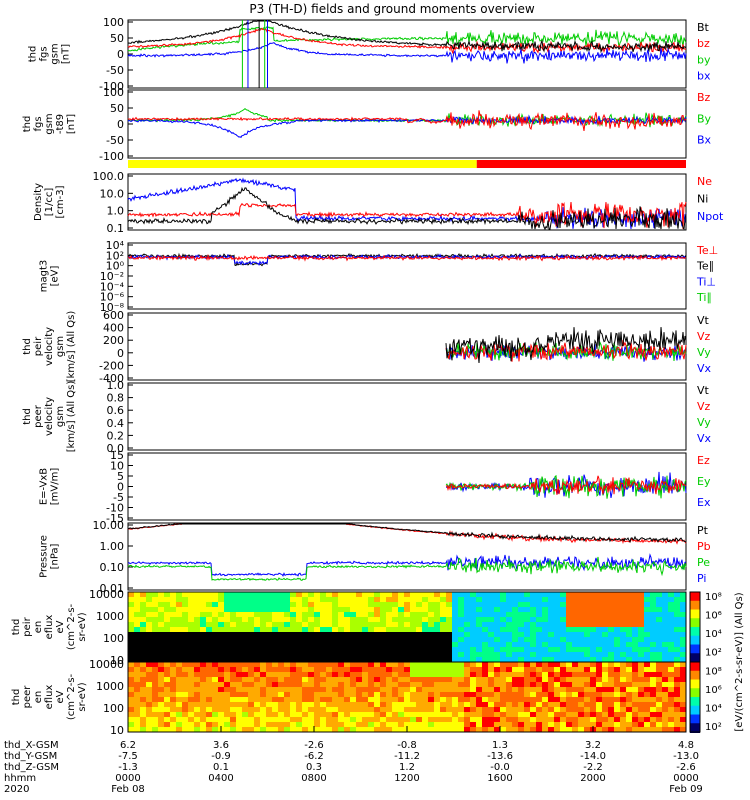  What do you see at coordinates (115, 255) in the screenshot?
I see `ytick-label: 10²` at bounding box center [115, 255].